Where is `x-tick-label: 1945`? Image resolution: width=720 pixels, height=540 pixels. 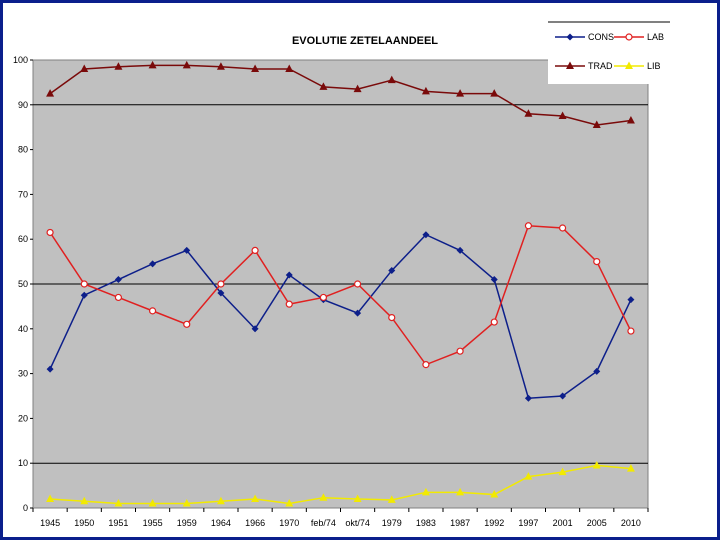
x-tick-label: 1945 is located at coordinates (50, 523).